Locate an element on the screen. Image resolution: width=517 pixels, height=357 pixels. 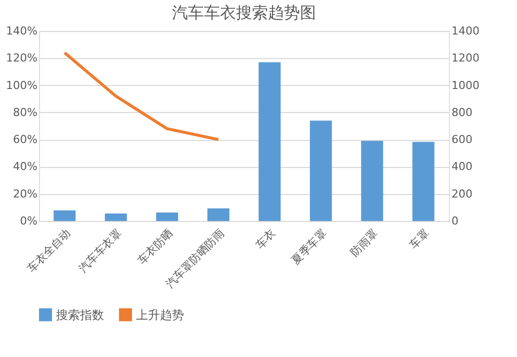
y-tick-label: 20% is located at coordinates (25, 193).